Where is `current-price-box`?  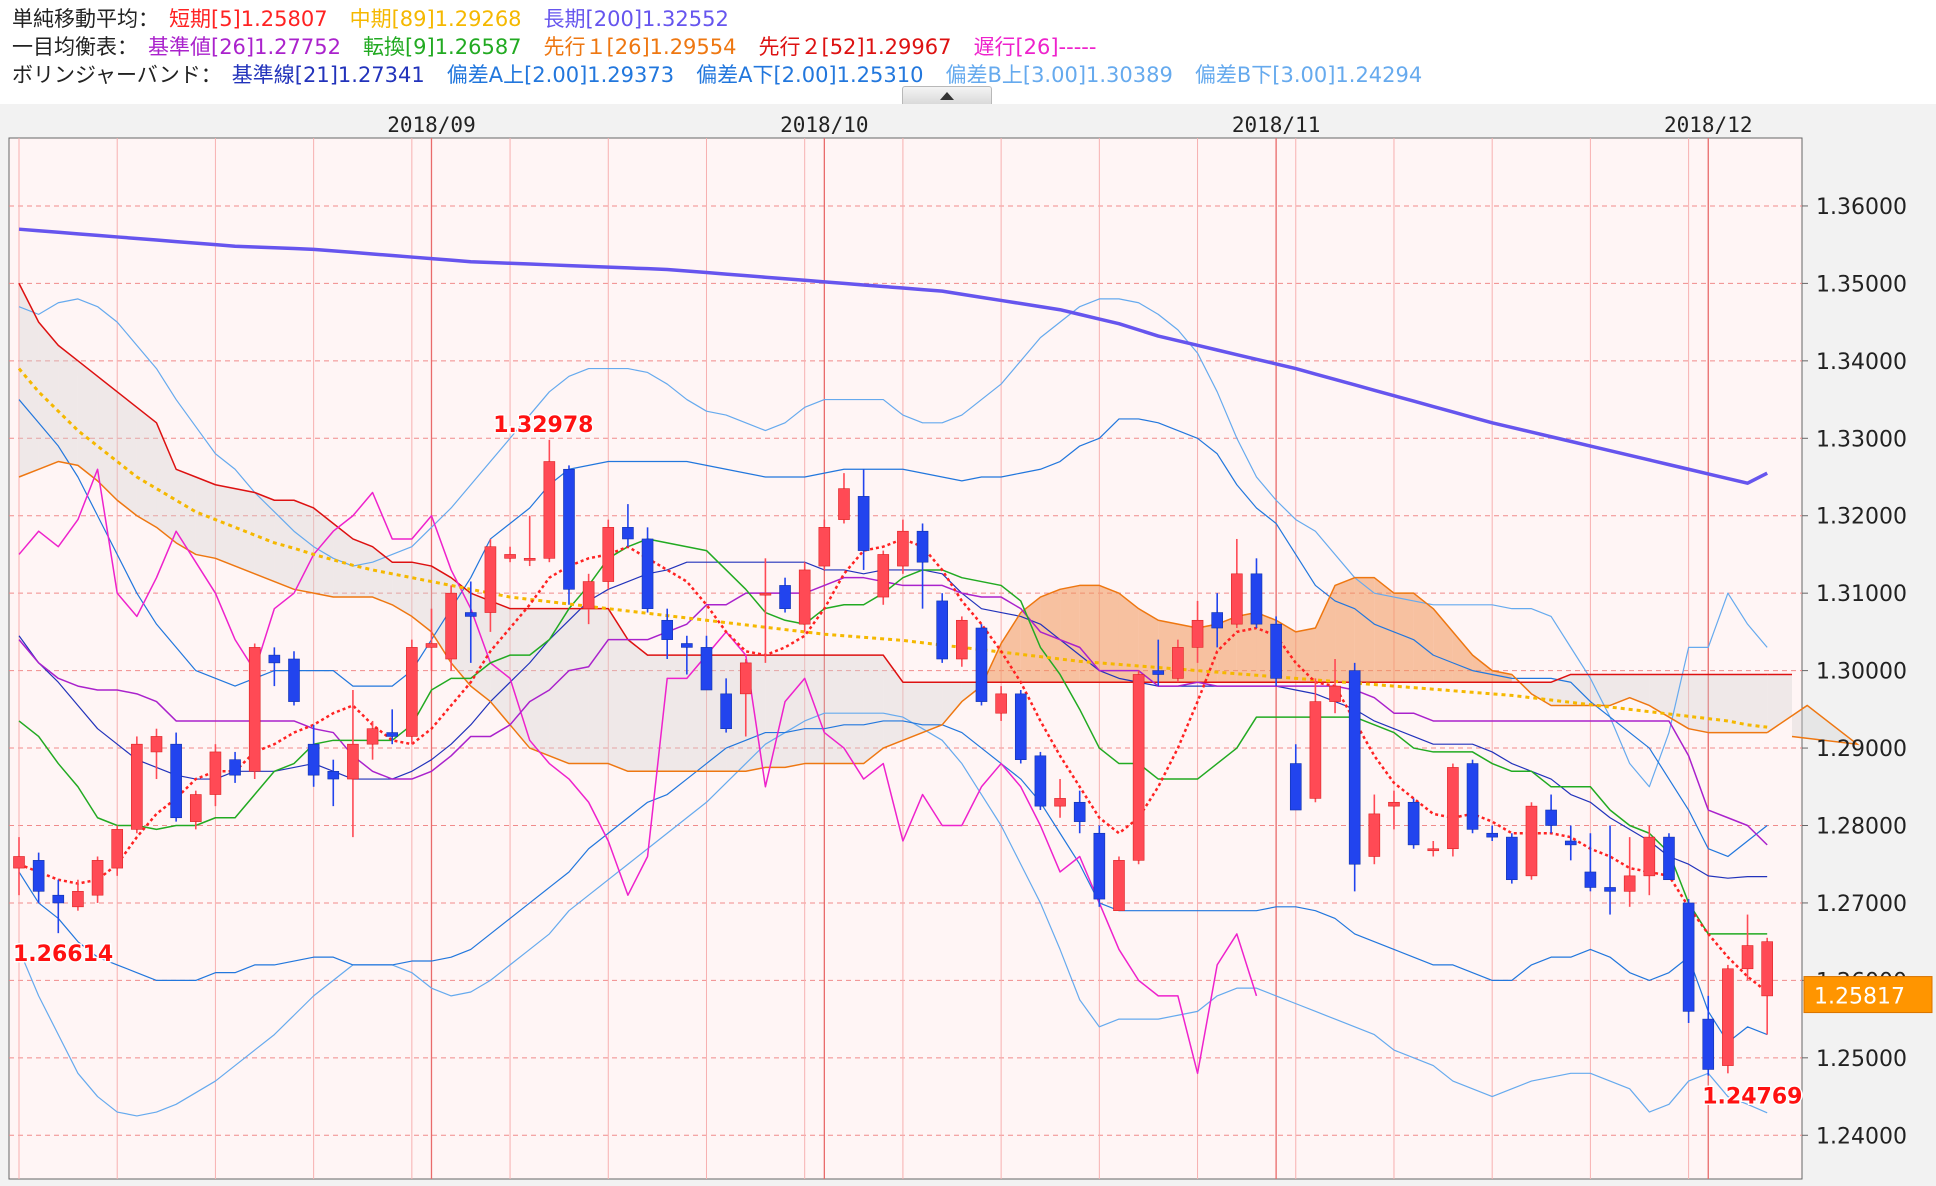 current-price-box is located at coordinates (1868, 995).